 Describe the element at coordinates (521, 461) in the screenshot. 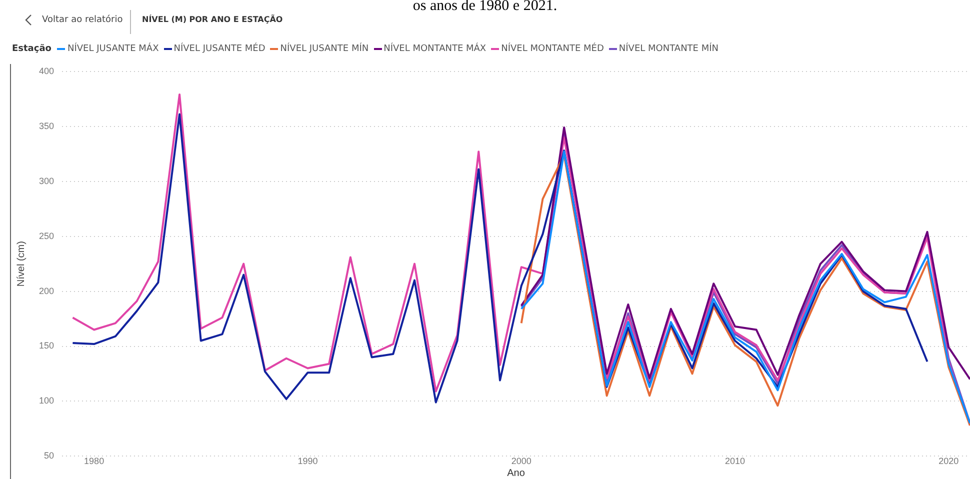

I see `x-tick-label: 2000` at that location.